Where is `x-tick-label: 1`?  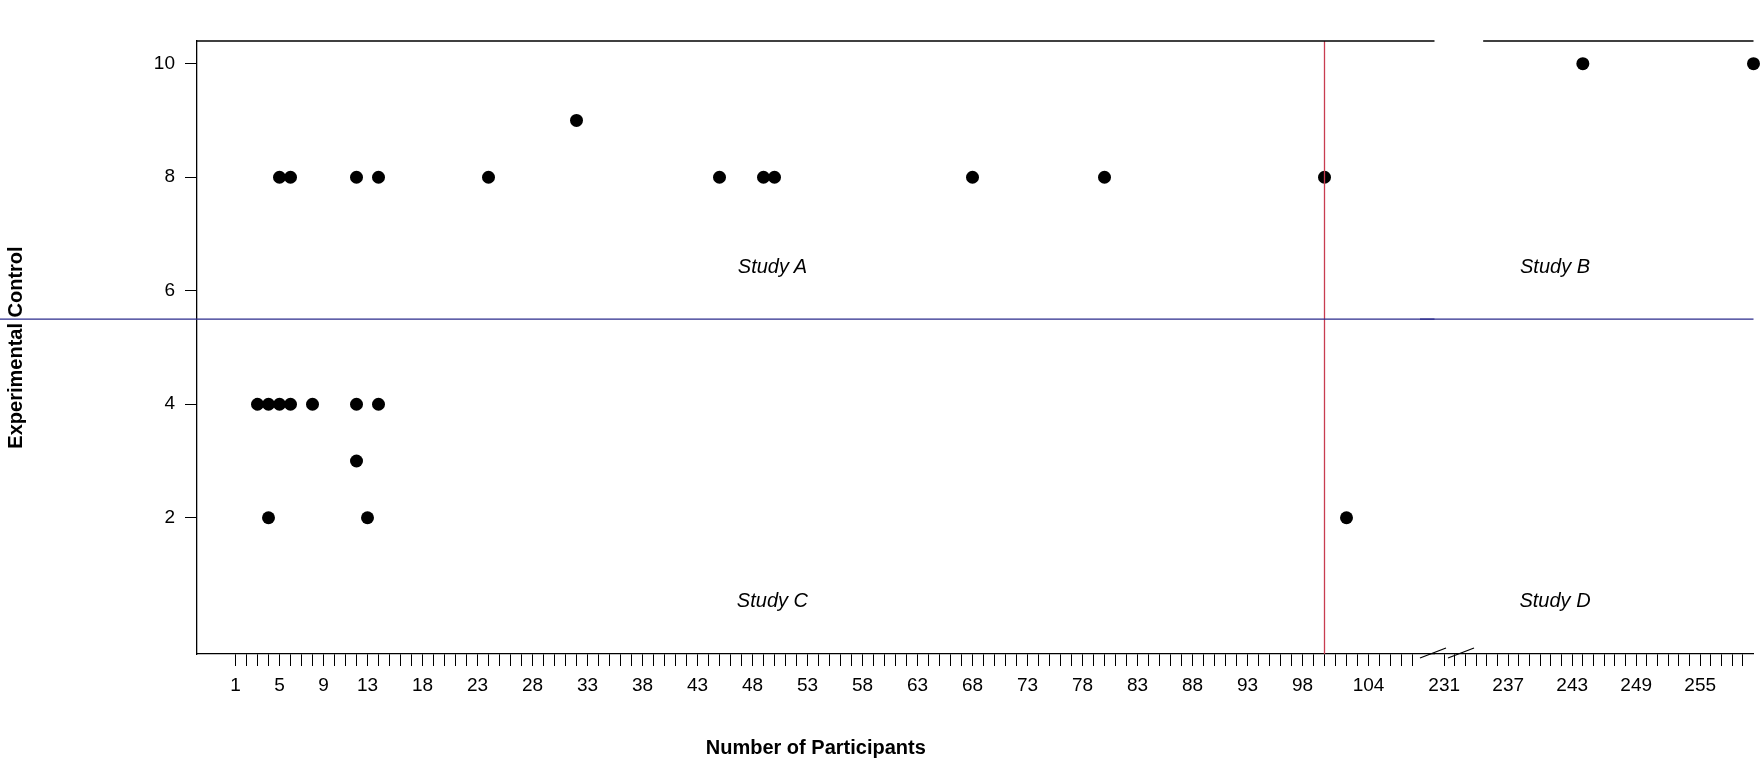 x-tick-label: 1 is located at coordinates (235, 684).